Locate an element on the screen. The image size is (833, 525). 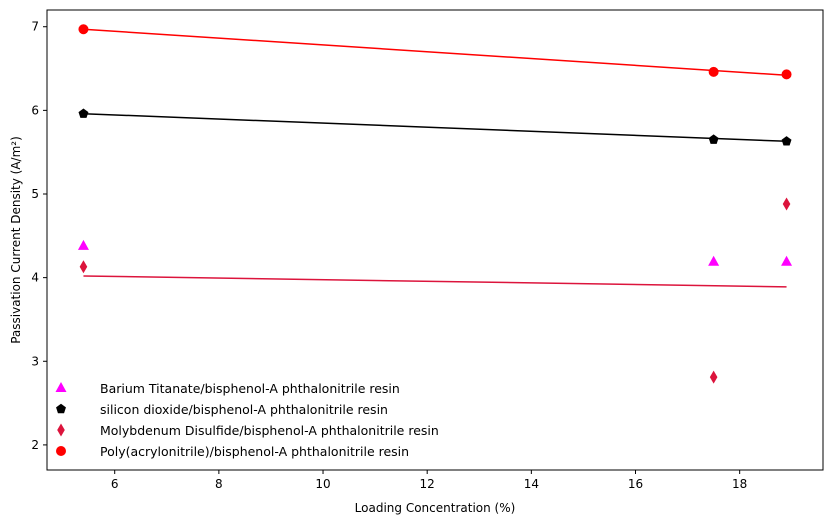
y-tick-label: 3 is located at coordinates (35, 361).